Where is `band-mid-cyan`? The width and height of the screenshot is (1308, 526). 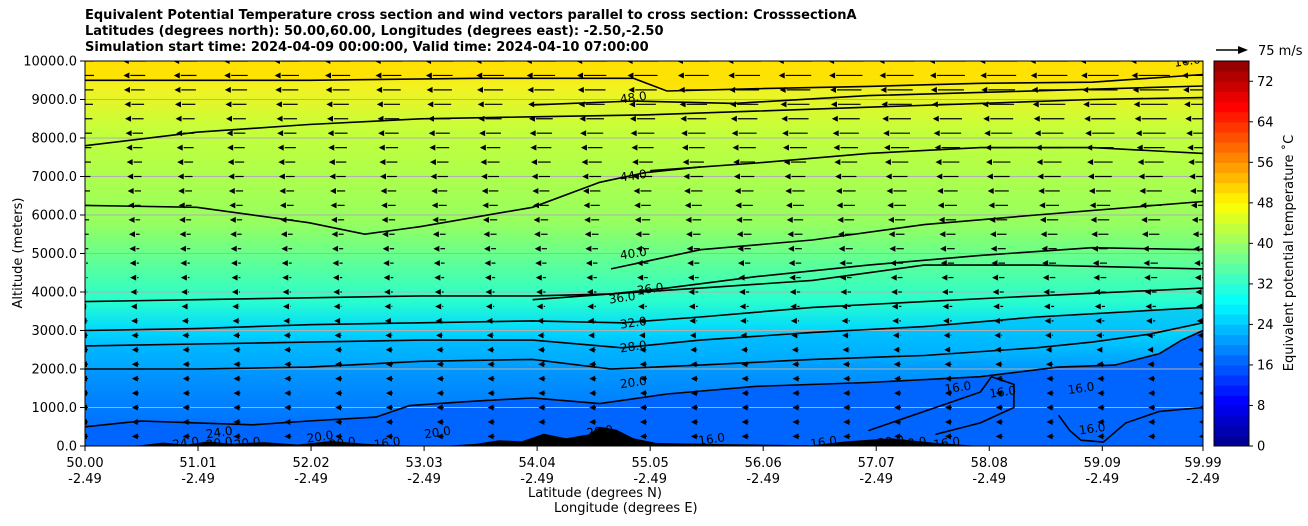
band-mid-cyan is located at coordinates (644, 338).